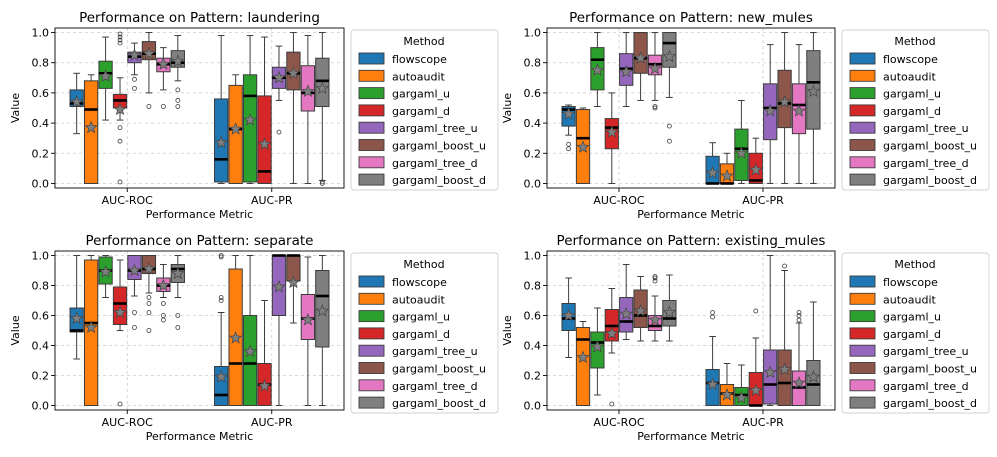 The width and height of the screenshot is (997, 457). I want to click on box-gargaml_boost_u-AUC-ROC, so click(149, 294).